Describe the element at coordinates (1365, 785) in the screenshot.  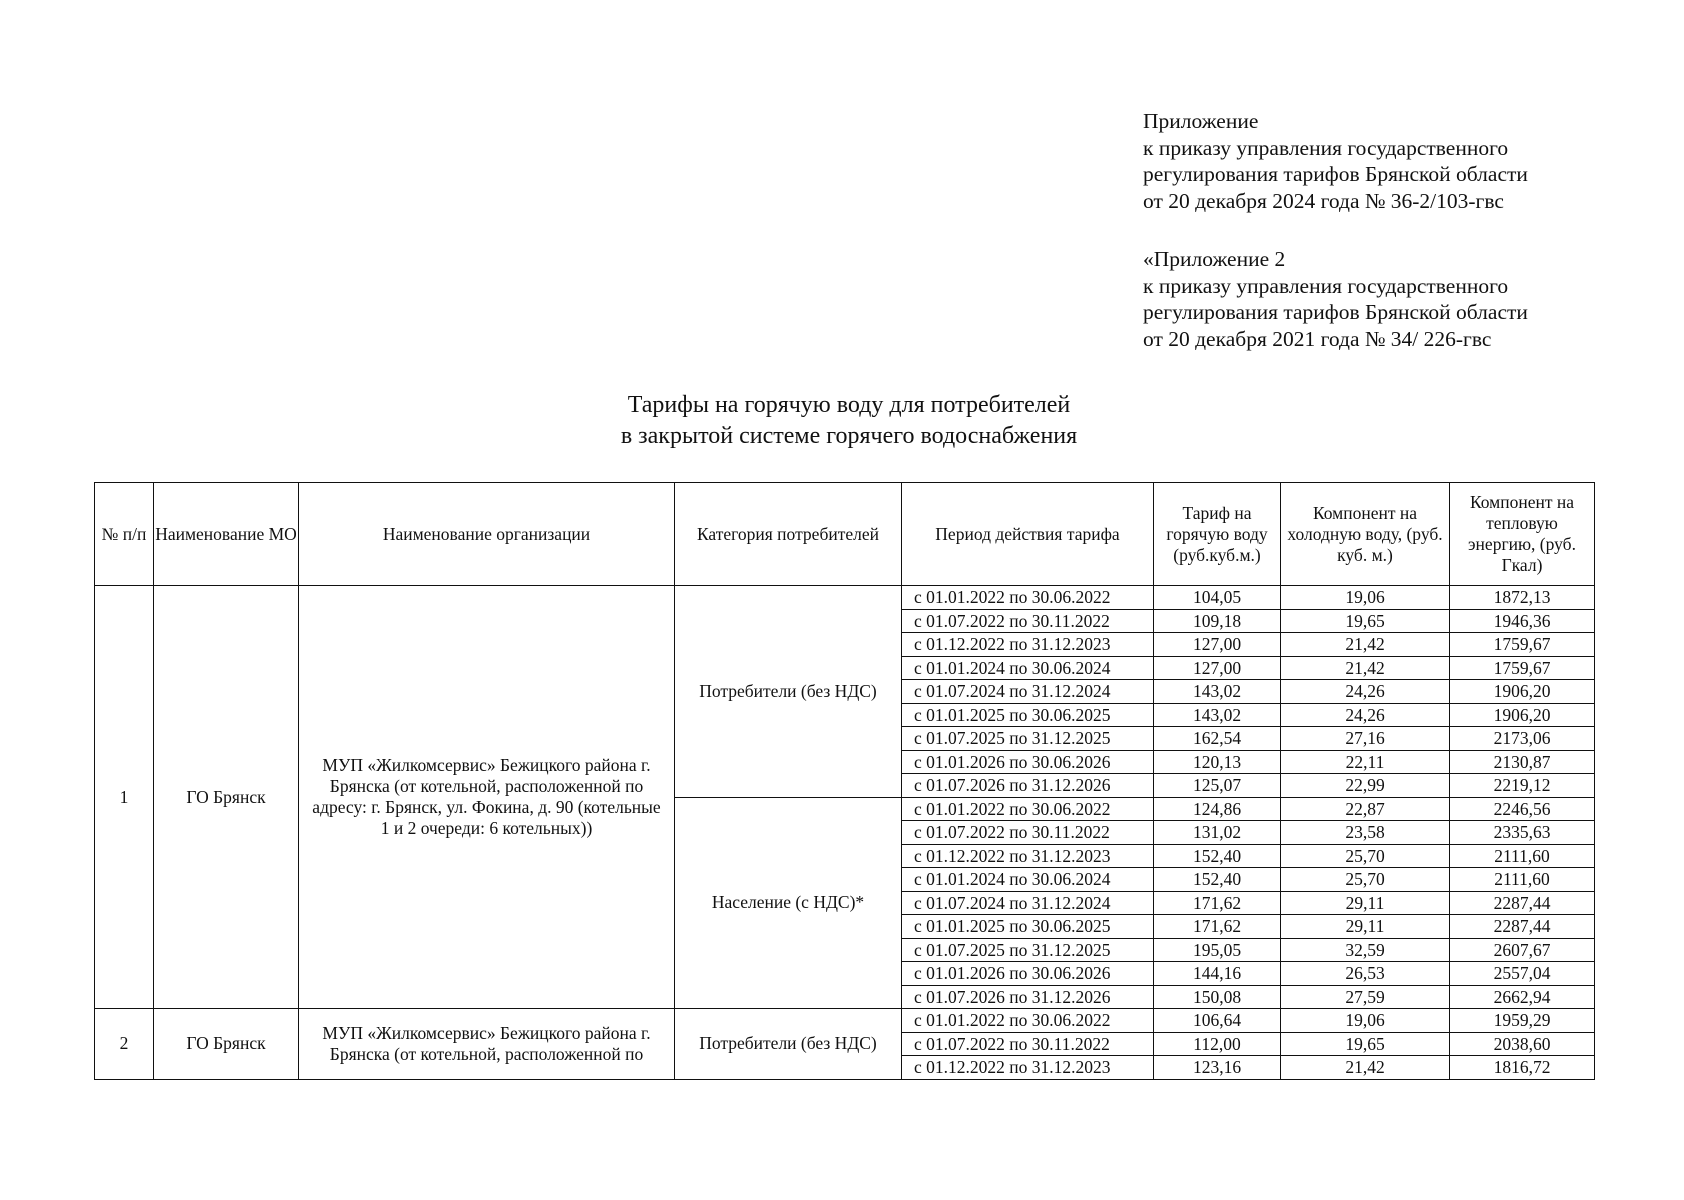
I see `cold-water-component-cell: 22,99` at that location.